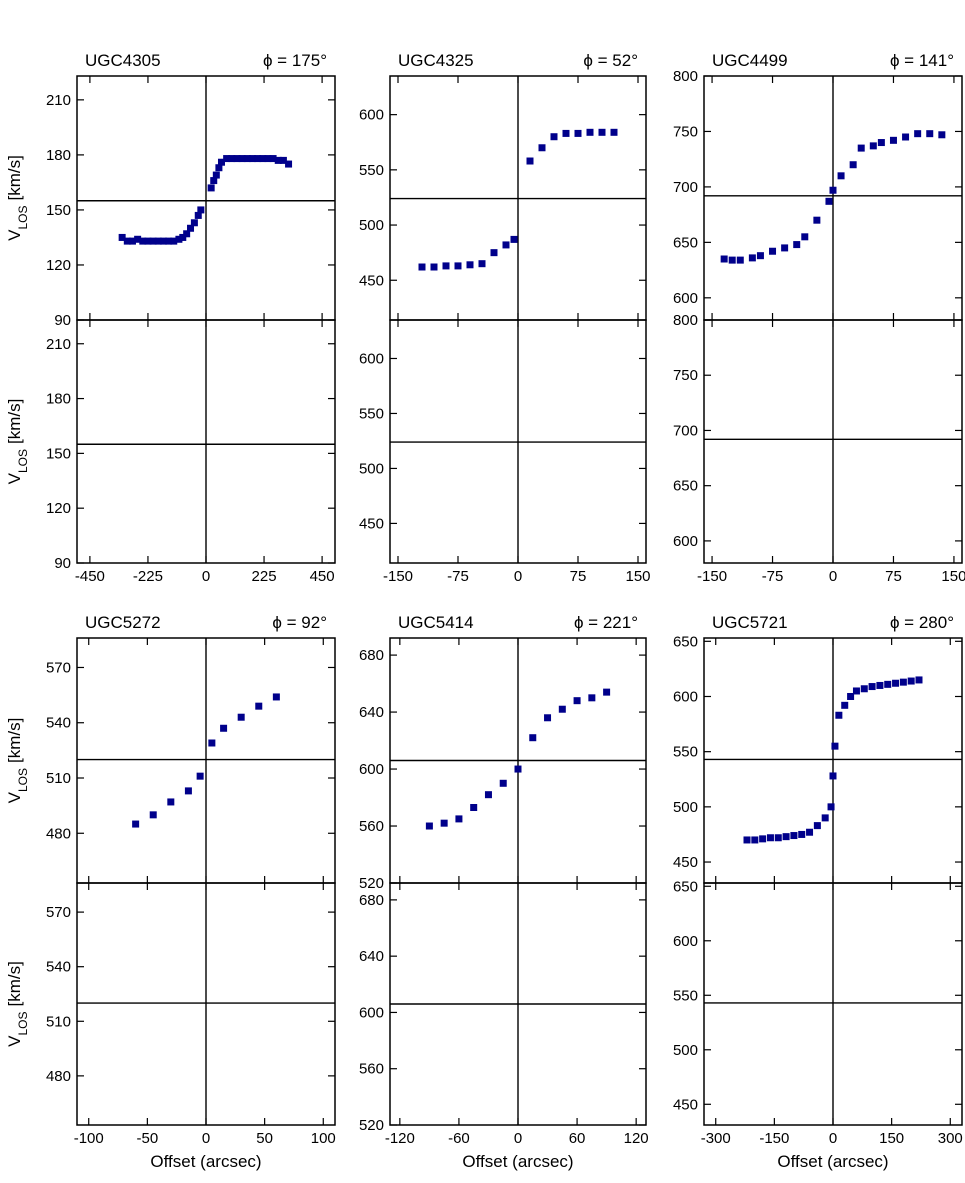 Image resolution: width=965 pixels, height=1183 pixels. Describe the element at coordinates (58, 453) in the screenshot. I see `y-tick-label: 150` at that location.